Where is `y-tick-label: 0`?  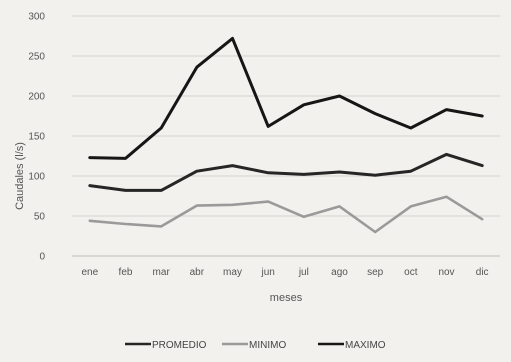
y-tick-label: 0 is located at coordinates (42, 257).